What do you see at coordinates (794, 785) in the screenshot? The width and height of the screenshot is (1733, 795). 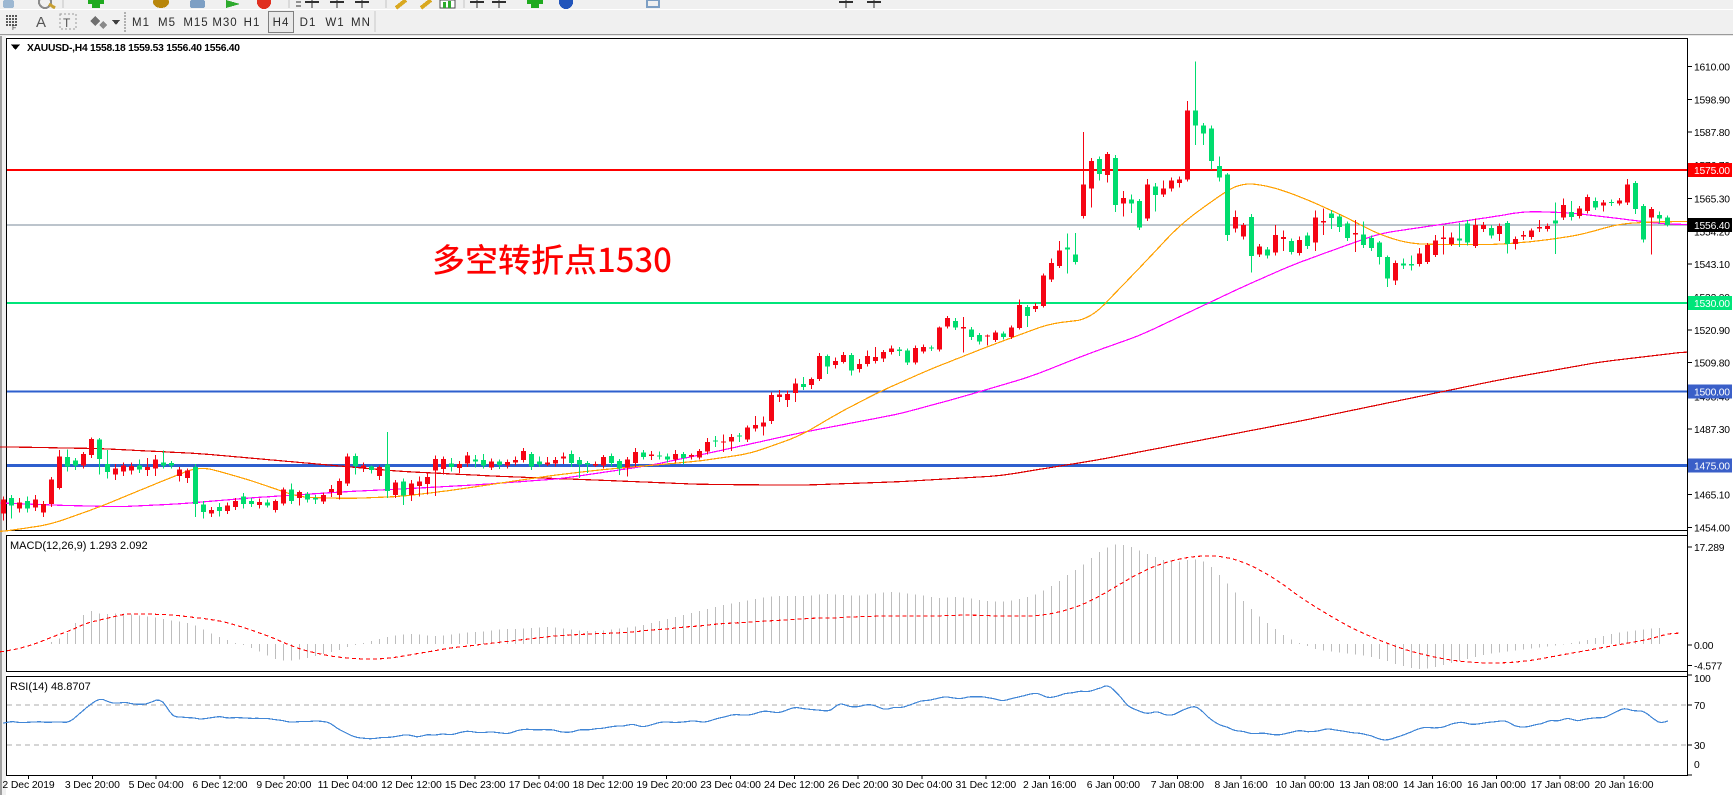 I see `svg-text: 24 Dec 12:00` at bounding box center [794, 785].